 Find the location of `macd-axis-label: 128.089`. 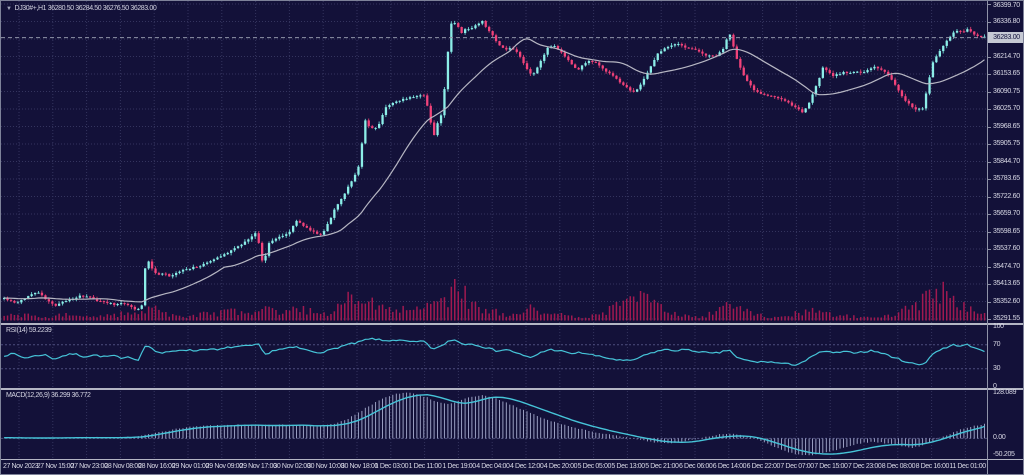

macd-axis-label: 128.089 is located at coordinates (1005, 392).